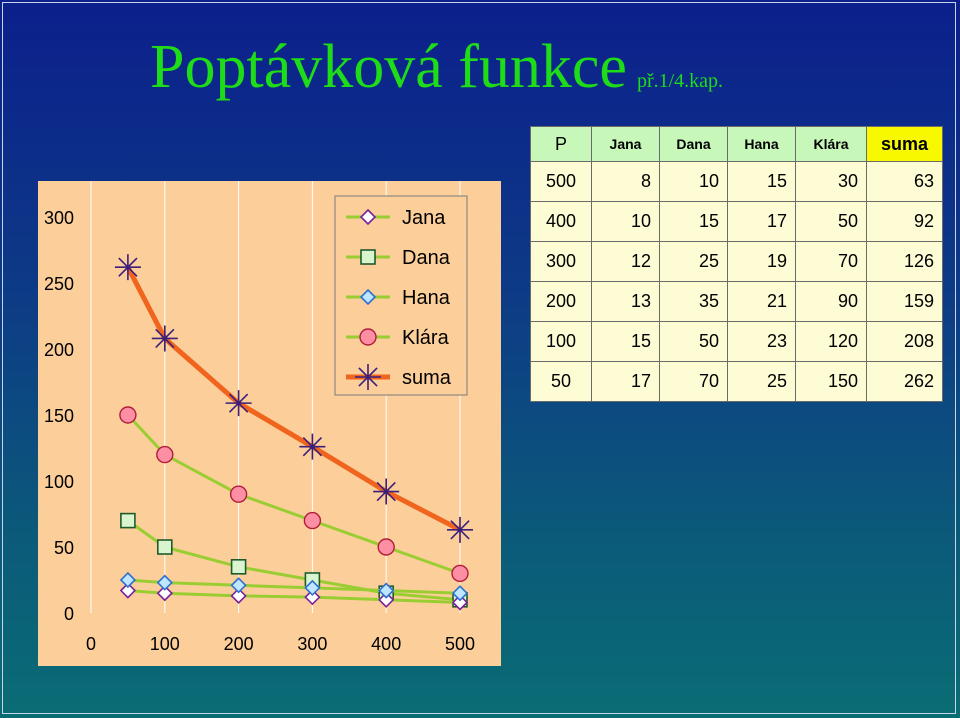  Describe the element at coordinates (59, 482) in the screenshot. I see `y-tick-label: 100` at that location.